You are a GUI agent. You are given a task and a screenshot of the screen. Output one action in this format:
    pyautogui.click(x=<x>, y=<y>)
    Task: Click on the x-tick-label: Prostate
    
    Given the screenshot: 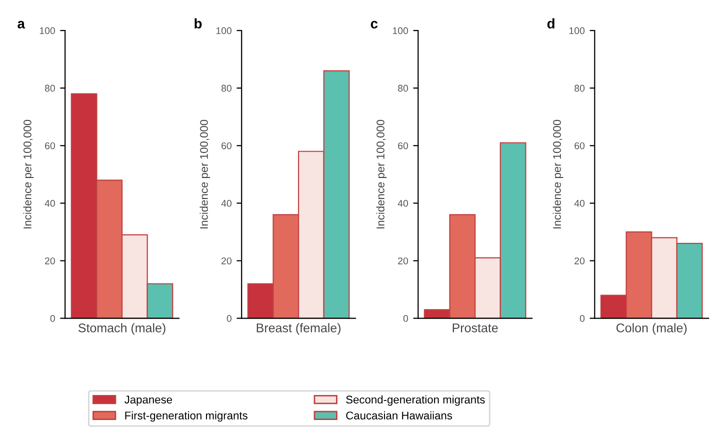 What is the action you would take?
    pyautogui.click(x=475, y=328)
    